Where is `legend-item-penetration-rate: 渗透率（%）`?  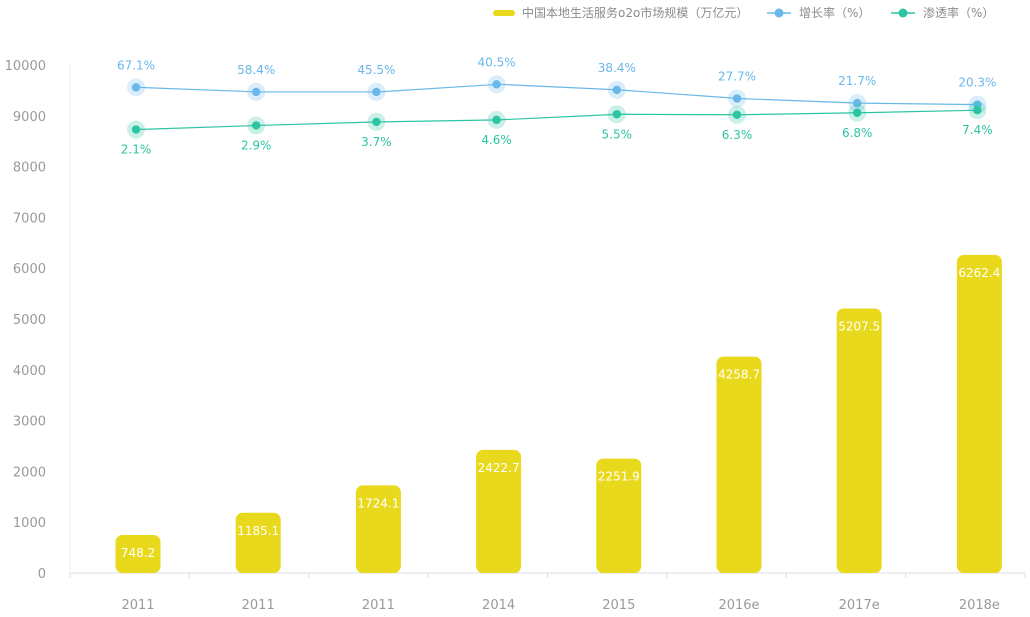 legend-item-penetration-rate: 渗透率（%） is located at coordinates (942, 12).